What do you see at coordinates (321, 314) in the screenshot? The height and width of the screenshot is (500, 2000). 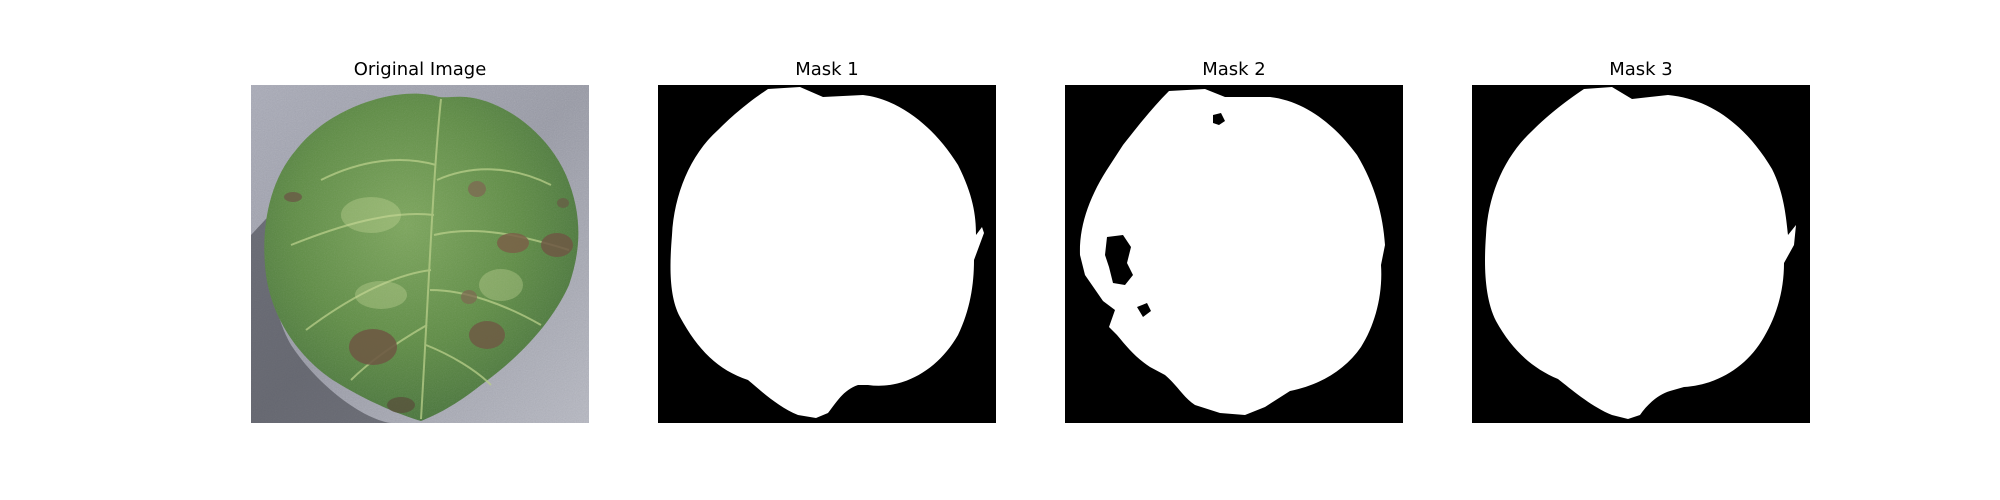 I see `leaf-shadow` at bounding box center [321, 314].